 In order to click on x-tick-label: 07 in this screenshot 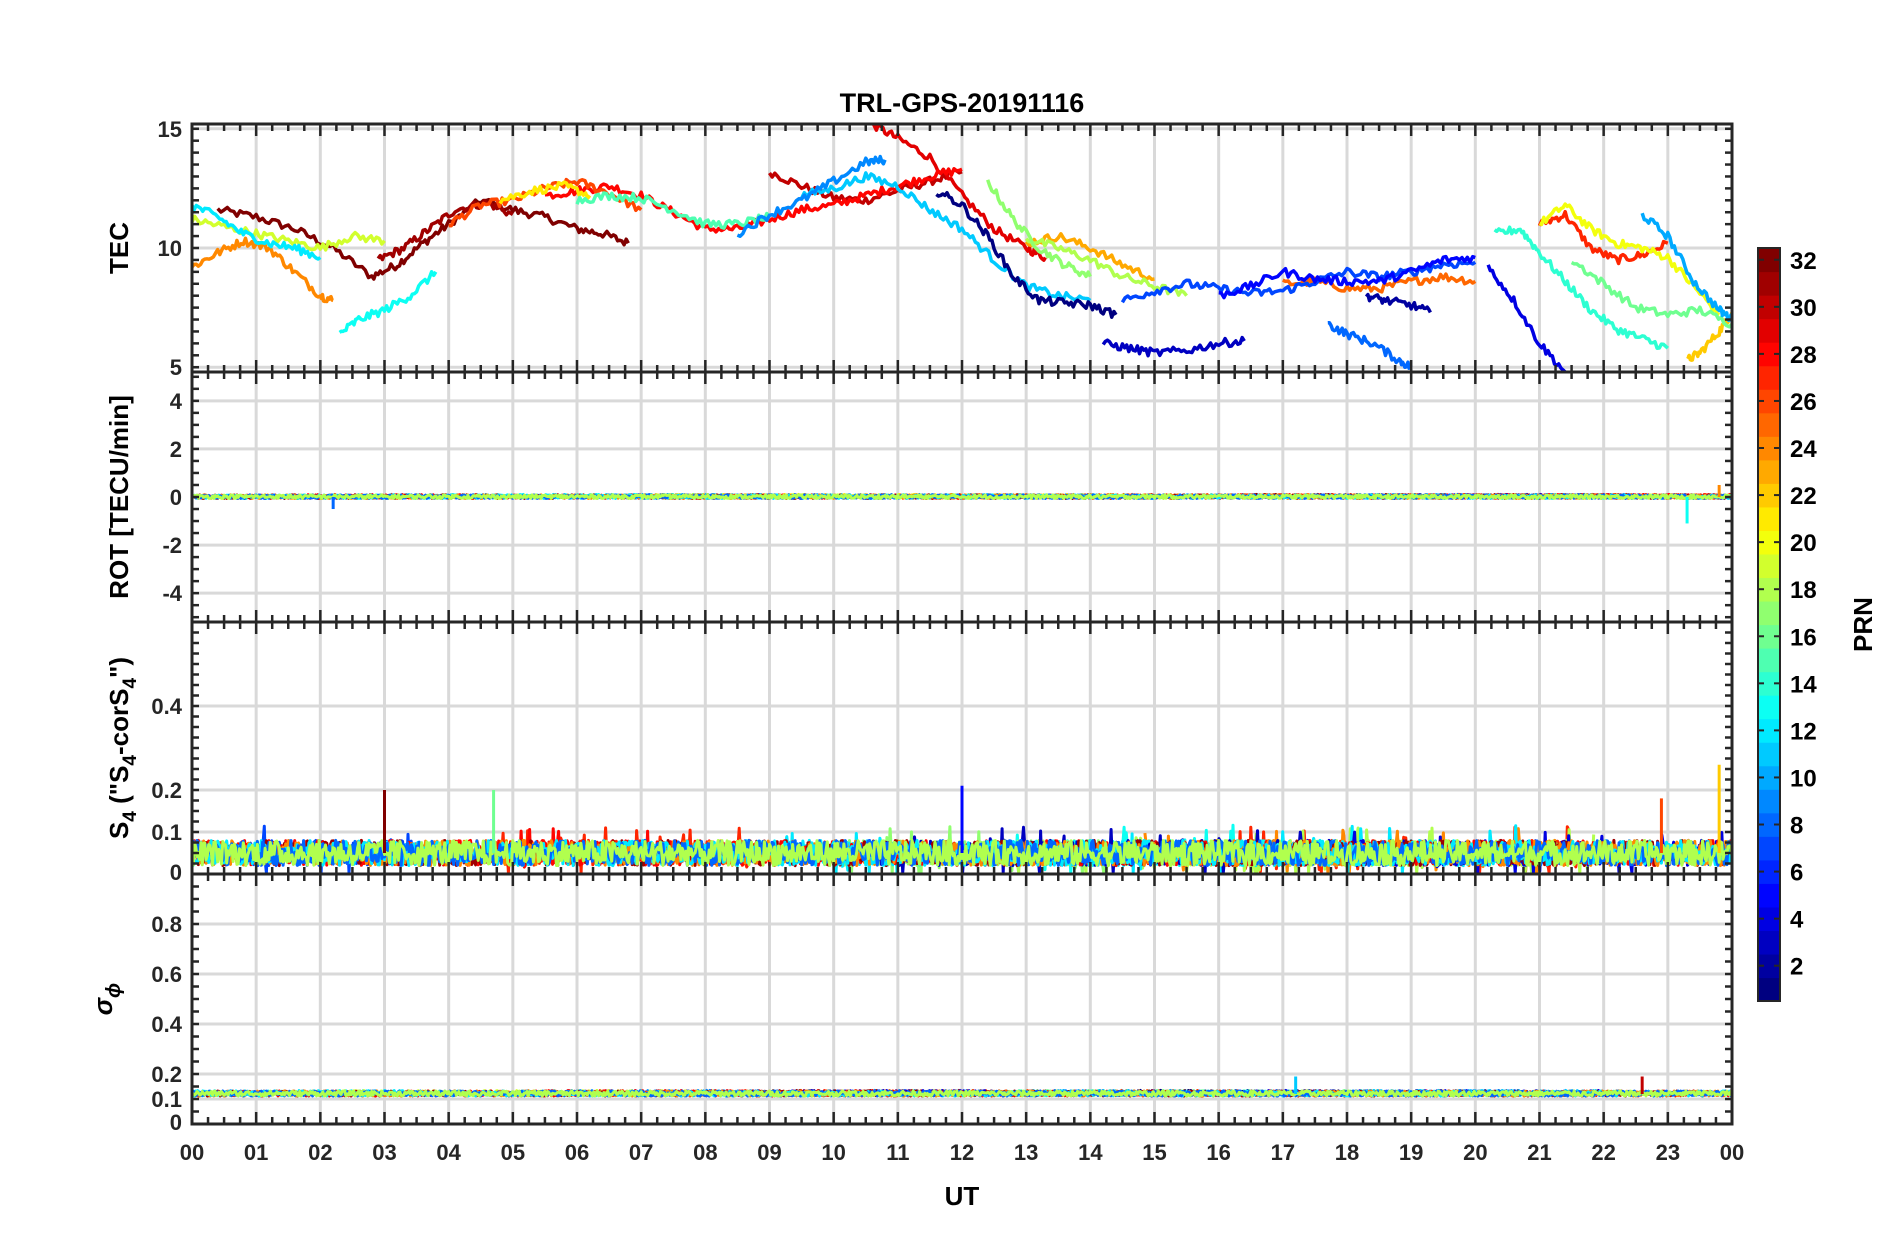, I will do `click(641, 1152)`.